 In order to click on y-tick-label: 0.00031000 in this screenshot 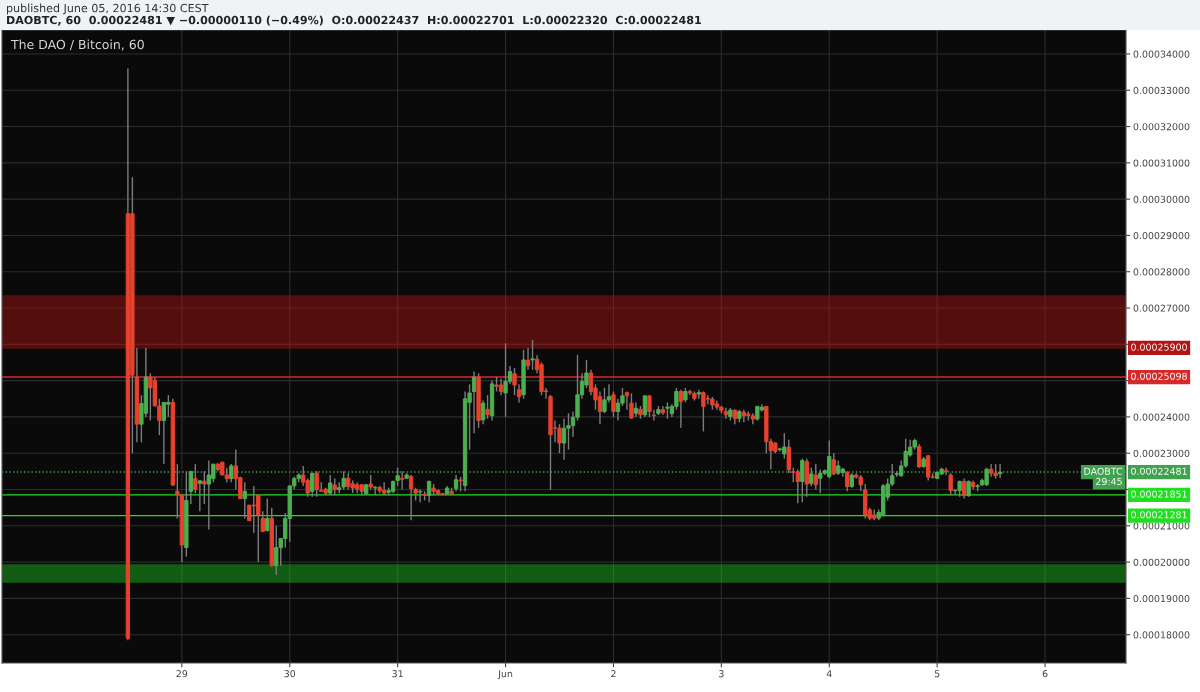, I will do `click(1161, 163)`.